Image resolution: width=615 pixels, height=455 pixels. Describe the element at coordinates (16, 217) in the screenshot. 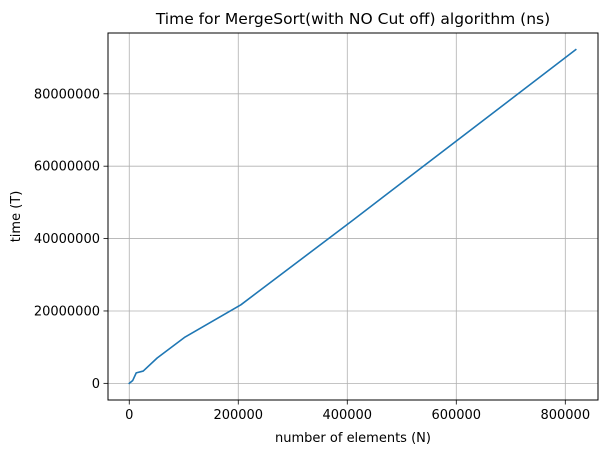

I see `y-axis-label: time (T)` at that location.